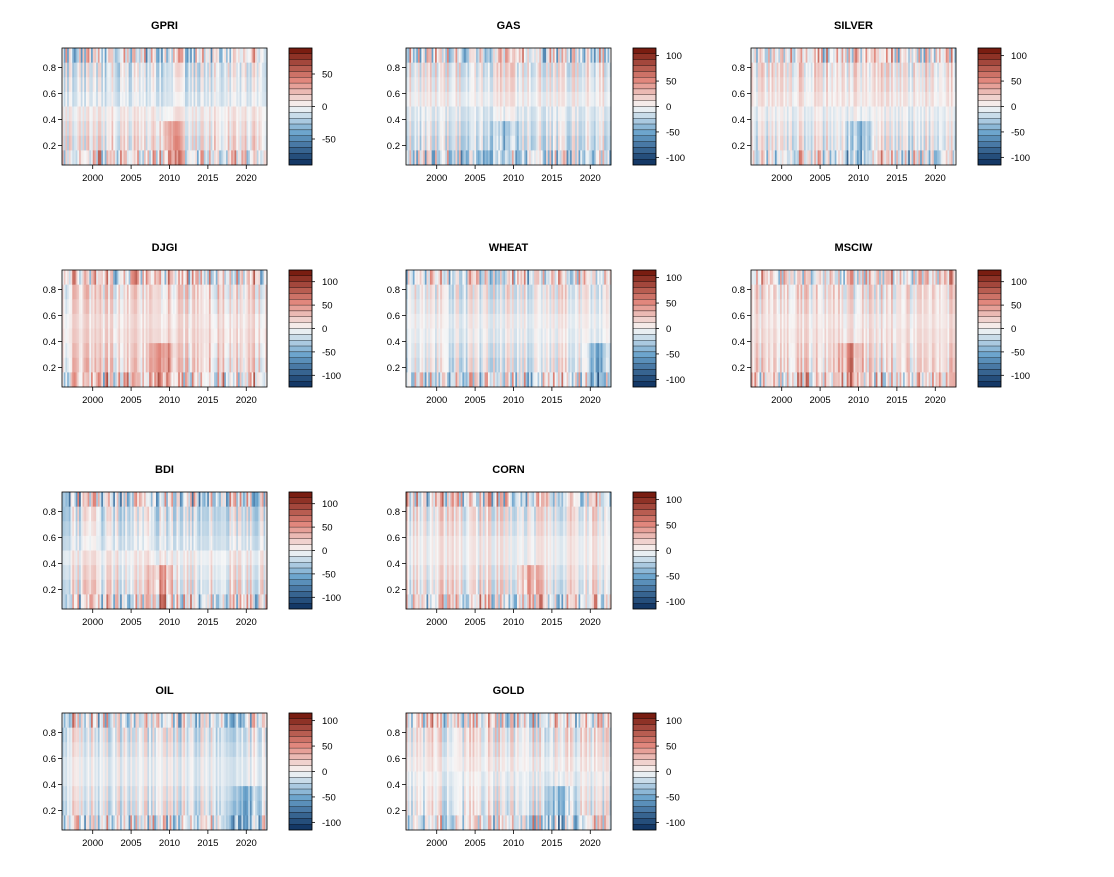 The height and width of the screenshot is (877, 1114). What do you see at coordinates (329, 352) in the screenshot?
I see `color-tick-label: -50` at bounding box center [329, 352].